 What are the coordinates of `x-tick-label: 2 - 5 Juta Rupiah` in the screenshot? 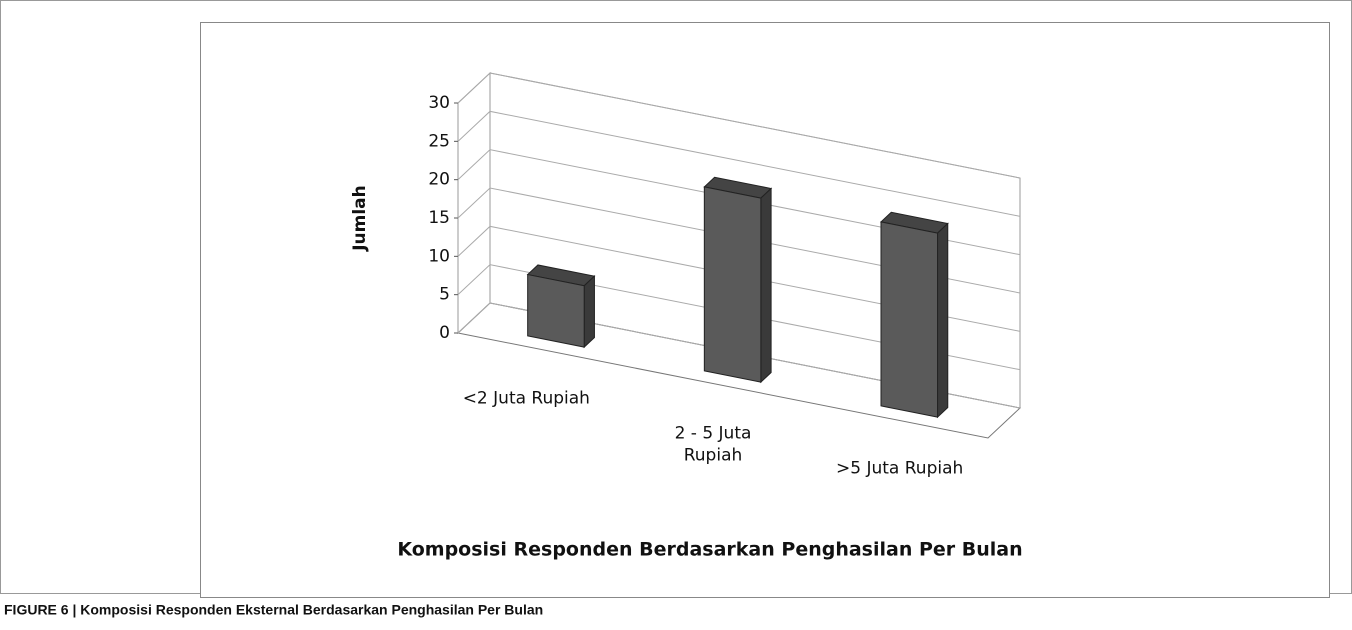 It's located at (713, 445).